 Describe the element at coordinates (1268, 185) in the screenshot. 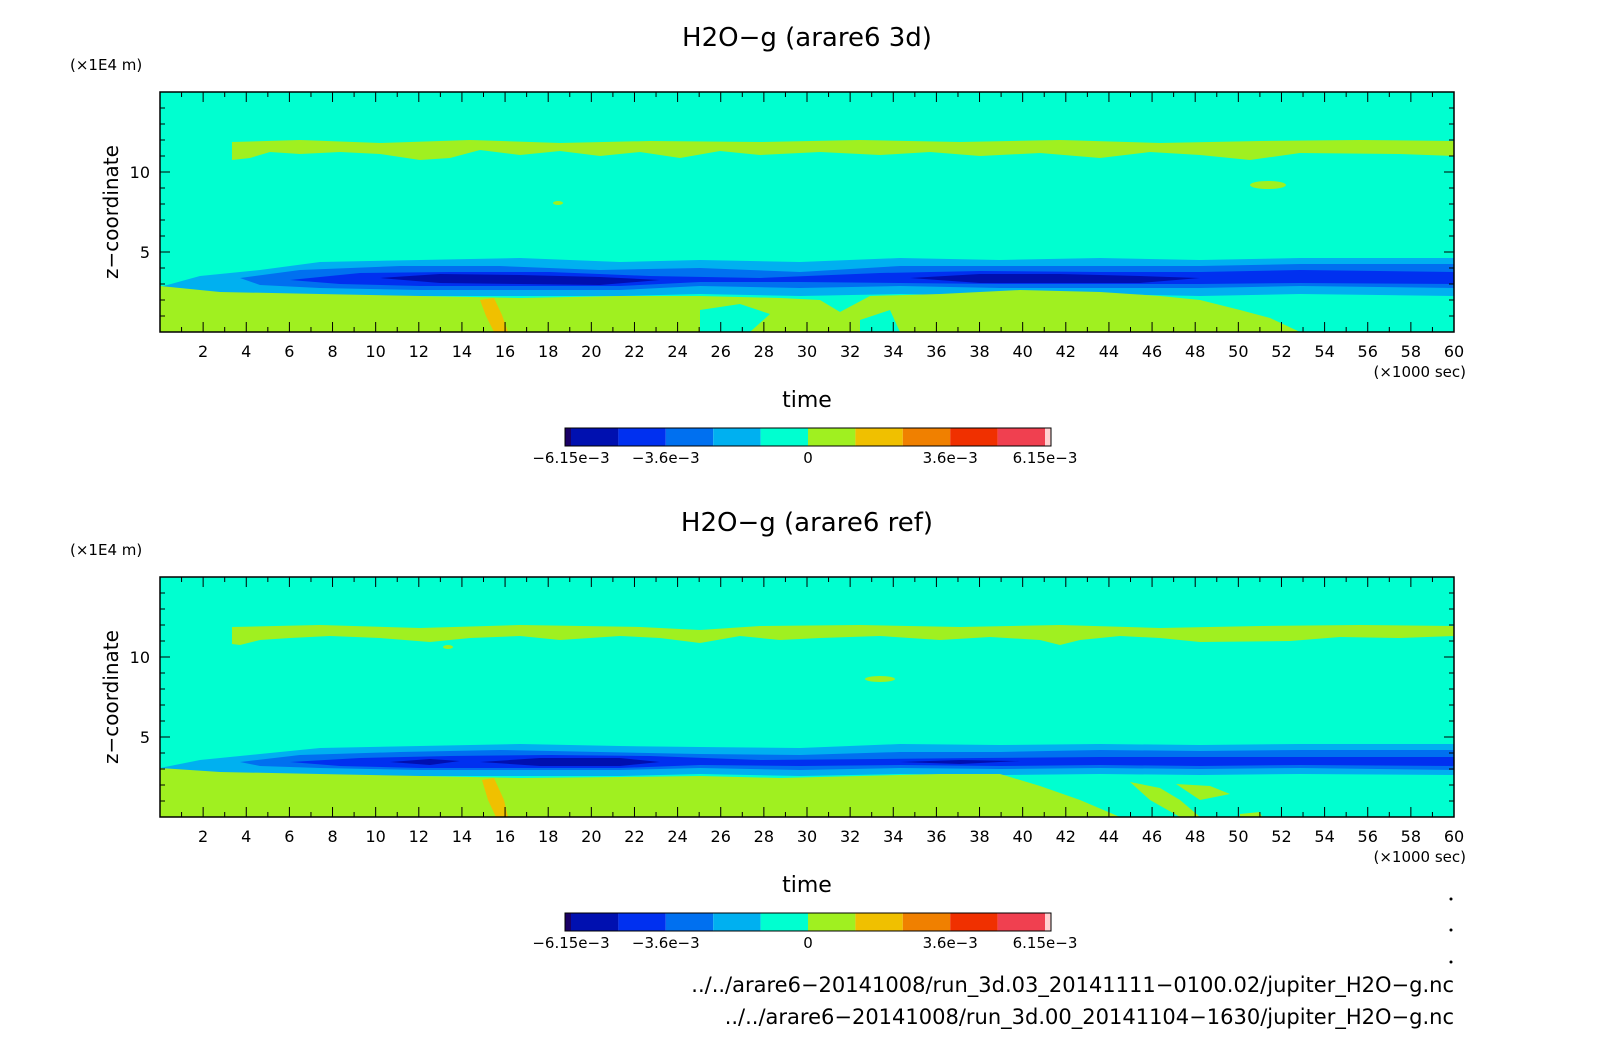

I see `panel-1-blob-a` at that location.